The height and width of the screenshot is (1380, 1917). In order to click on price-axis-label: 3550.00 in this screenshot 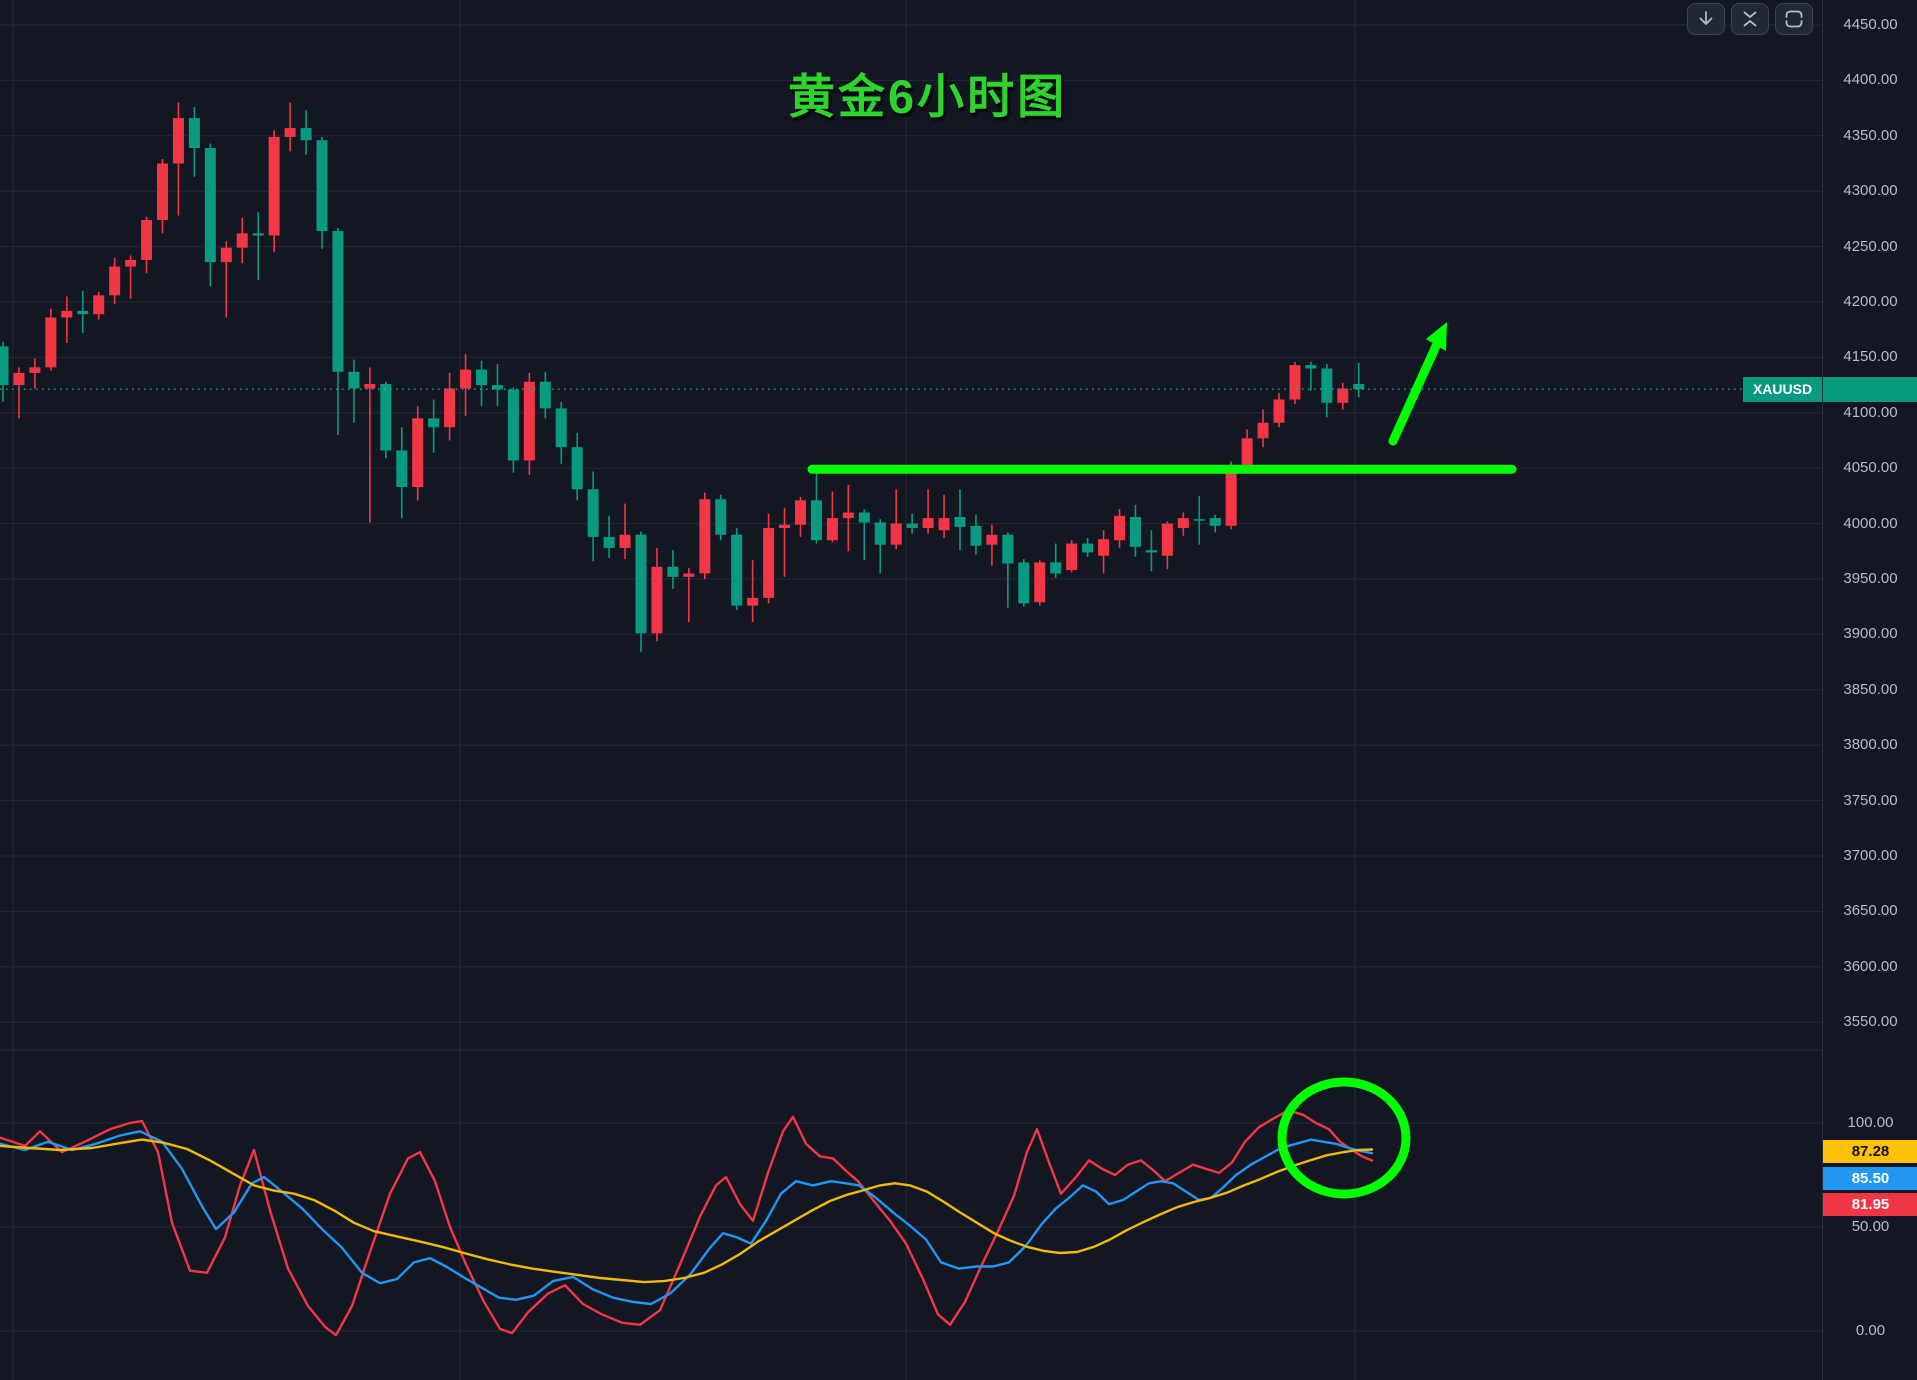, I will do `click(1870, 1022)`.